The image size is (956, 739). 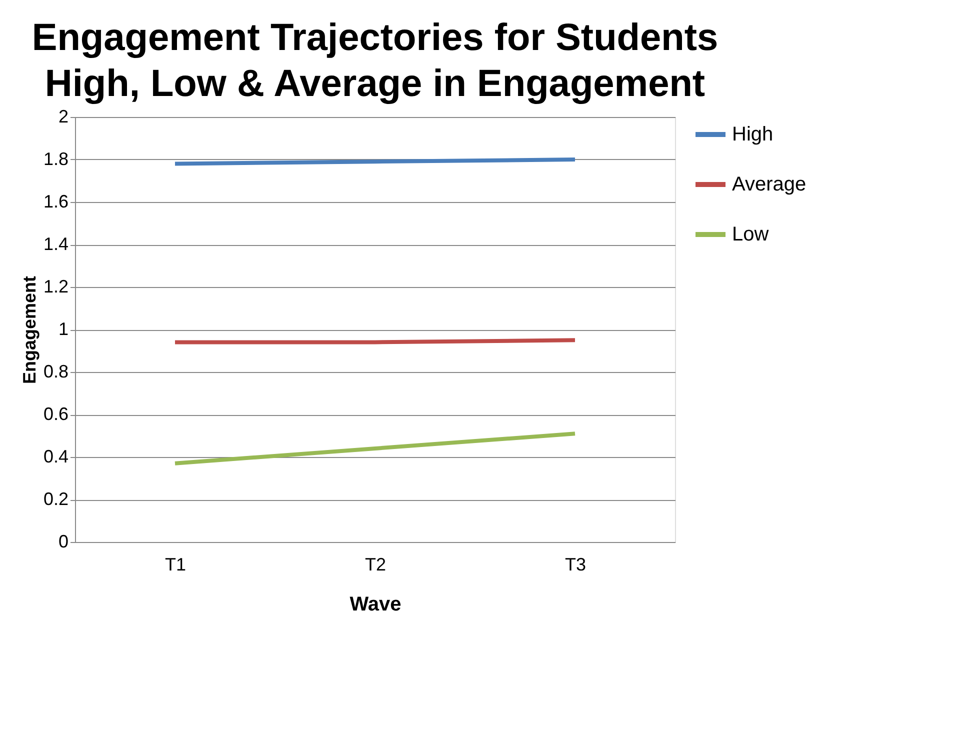 What do you see at coordinates (55, 372) in the screenshot?
I see `y-tick-label: 0.8` at bounding box center [55, 372].